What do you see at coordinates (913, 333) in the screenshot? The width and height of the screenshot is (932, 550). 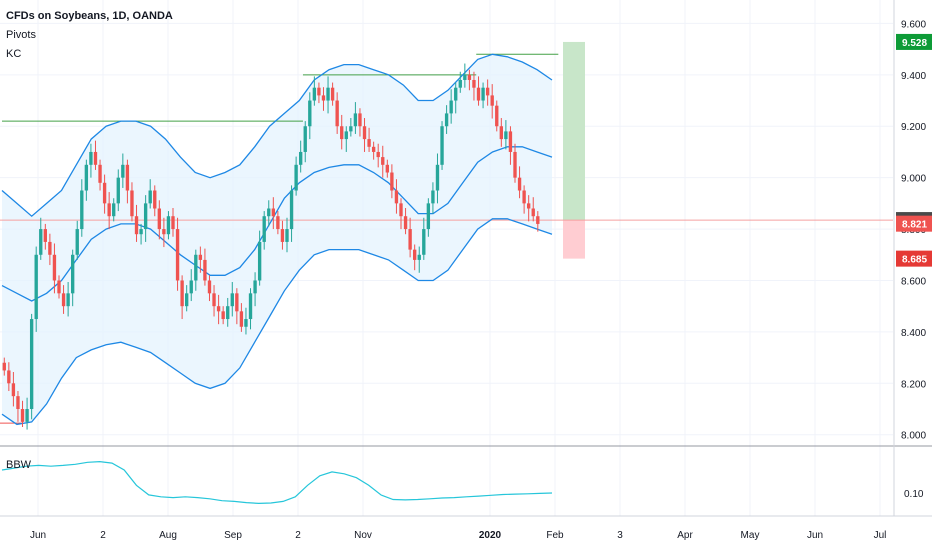 I see `y-tick-label: 8.400` at bounding box center [913, 333].